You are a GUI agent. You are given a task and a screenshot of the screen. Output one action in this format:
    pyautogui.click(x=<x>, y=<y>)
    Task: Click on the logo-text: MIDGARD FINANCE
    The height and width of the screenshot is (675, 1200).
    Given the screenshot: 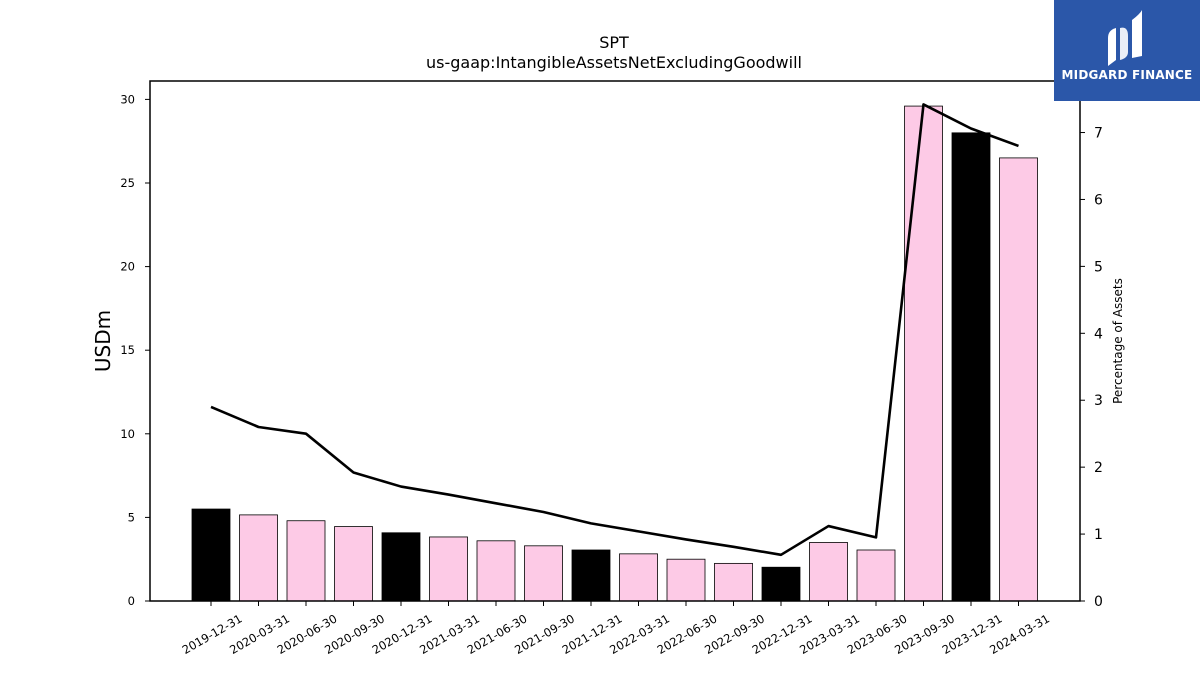 What is the action you would take?
    pyautogui.click(x=1127, y=75)
    